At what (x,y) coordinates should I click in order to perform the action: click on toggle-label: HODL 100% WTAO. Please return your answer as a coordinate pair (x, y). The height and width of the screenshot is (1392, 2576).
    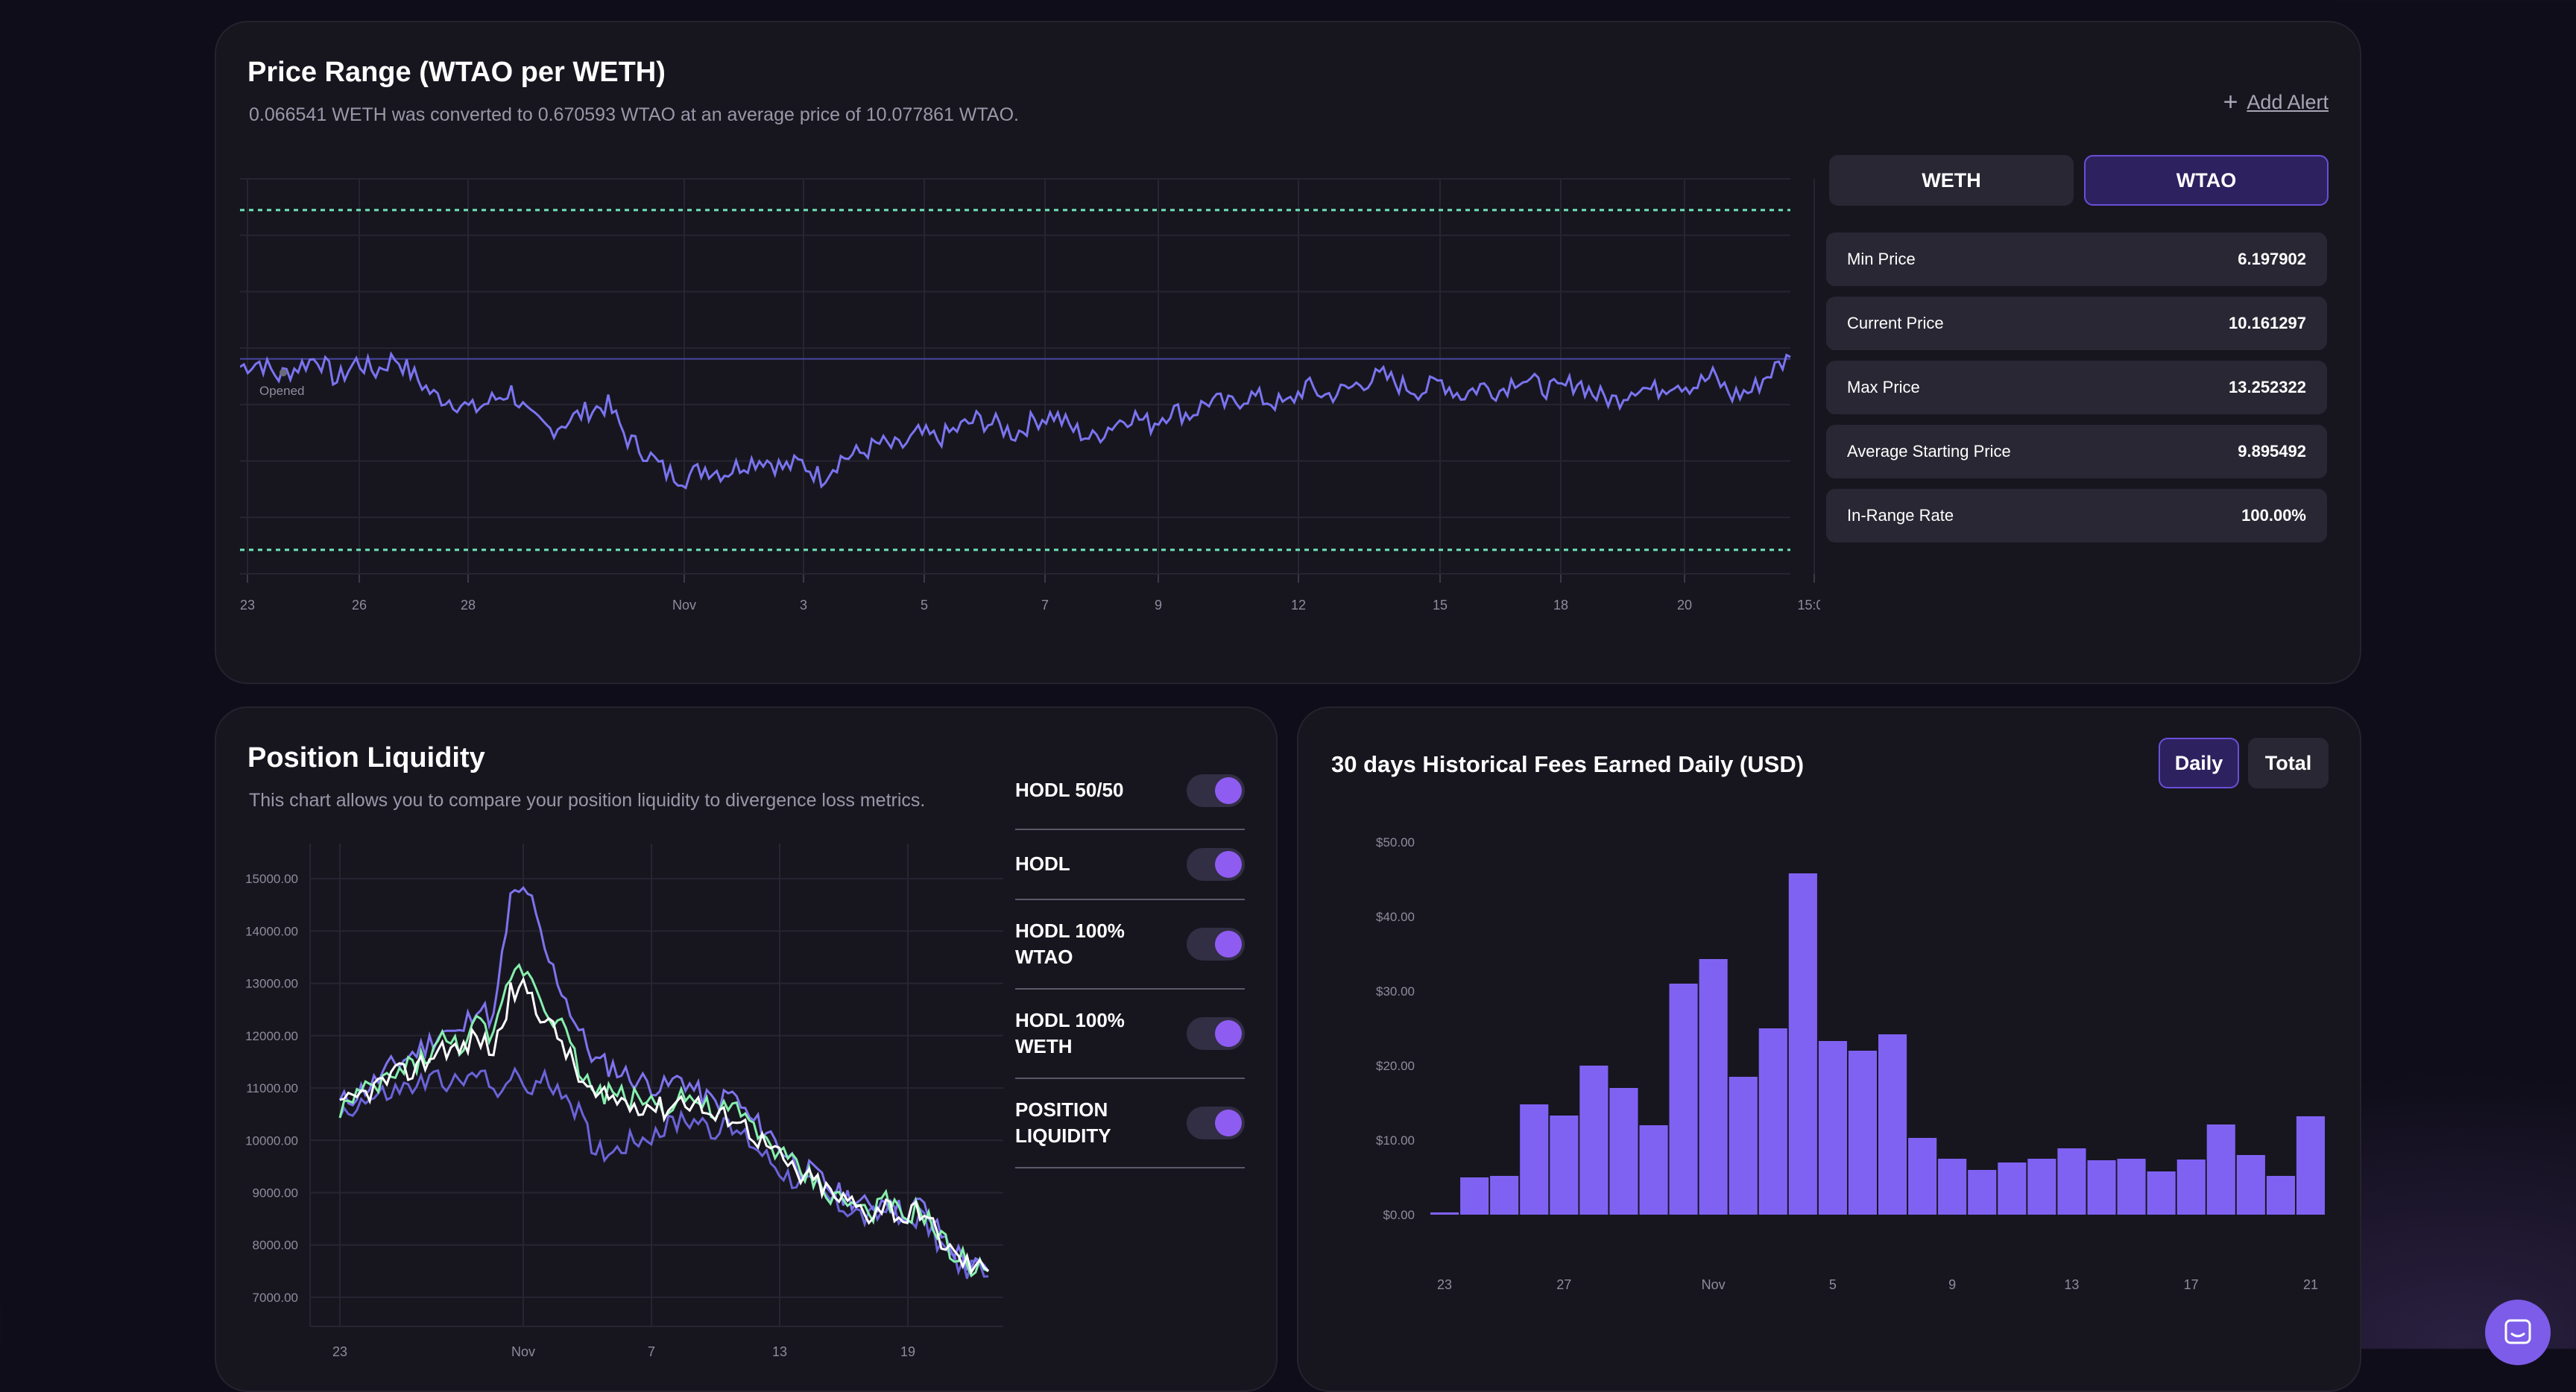
    Looking at the image, I should click on (1070, 944).